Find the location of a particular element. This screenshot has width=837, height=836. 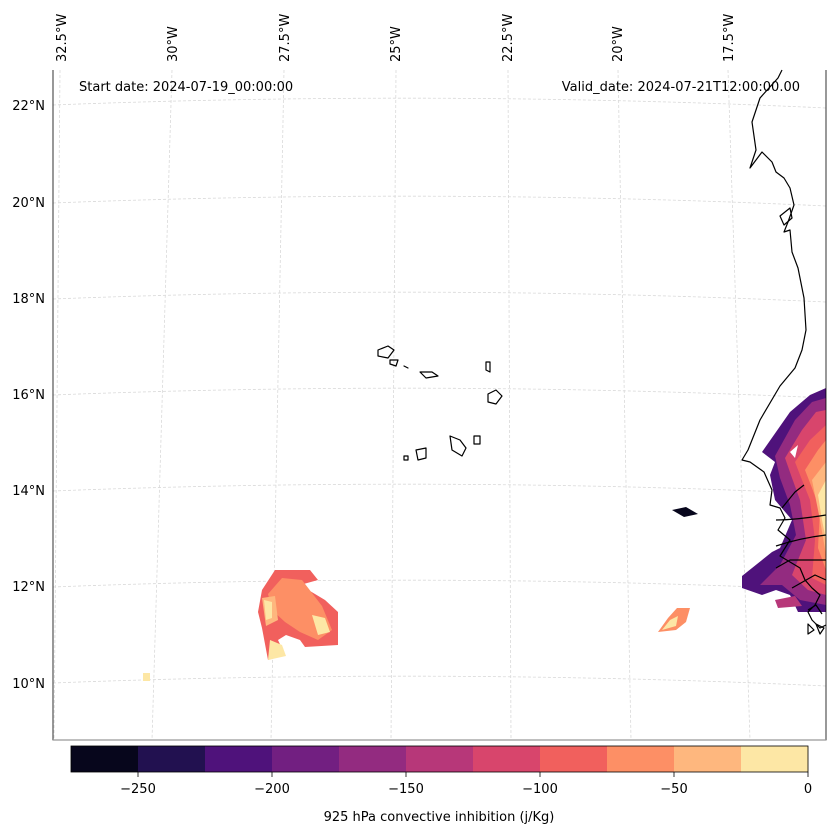

lon-label: 20°W is located at coordinates (618, 44).